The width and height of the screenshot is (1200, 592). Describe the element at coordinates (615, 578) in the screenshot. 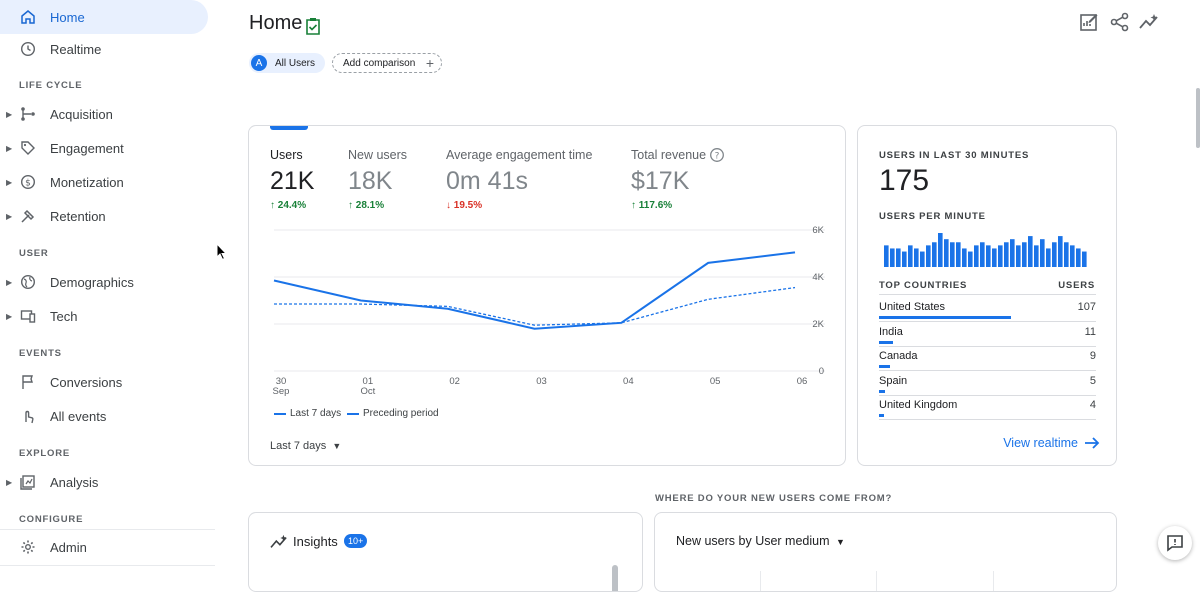

I see `insights-scrollbar` at that location.